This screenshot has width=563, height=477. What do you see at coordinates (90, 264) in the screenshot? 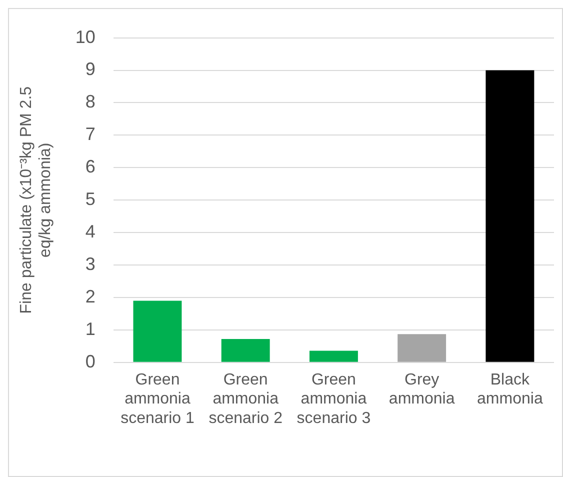
I see `y-tick-label: 3` at bounding box center [90, 264].